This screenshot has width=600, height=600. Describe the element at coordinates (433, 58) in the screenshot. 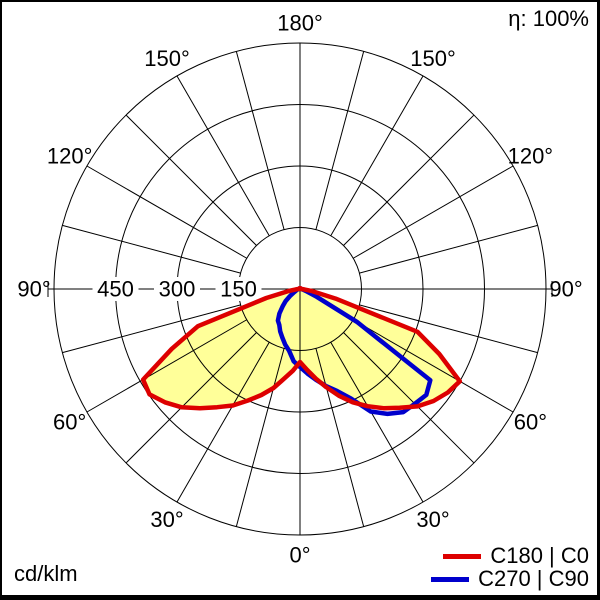

I see `angle-label-150-r: 150°` at that location.